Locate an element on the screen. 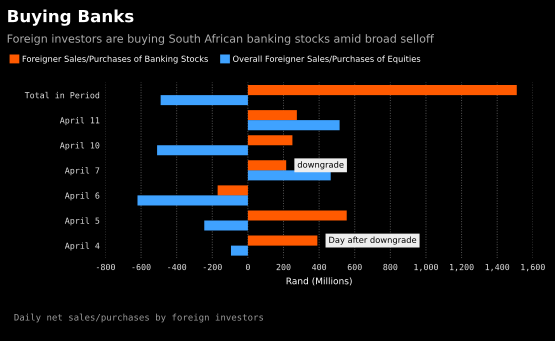 The width and height of the screenshot is (555, 341). x-tick-label: 1,200 is located at coordinates (462, 268).